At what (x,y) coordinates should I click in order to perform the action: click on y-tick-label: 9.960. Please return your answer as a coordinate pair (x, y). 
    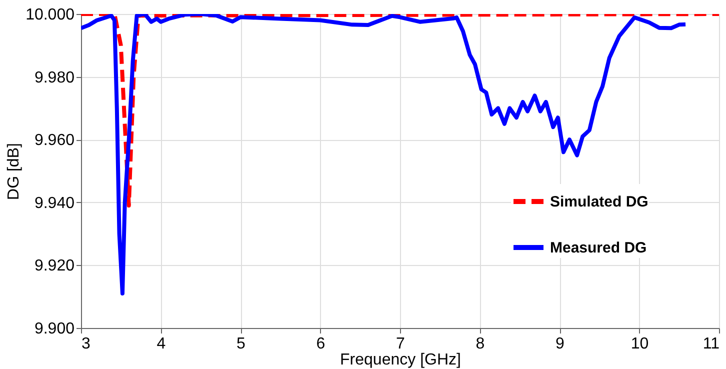
    Looking at the image, I should click on (54, 141).